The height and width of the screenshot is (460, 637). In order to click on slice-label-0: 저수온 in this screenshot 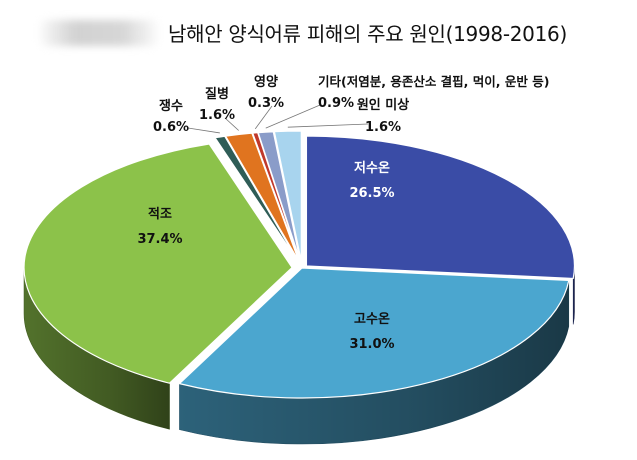, I will do `click(372, 168)`.